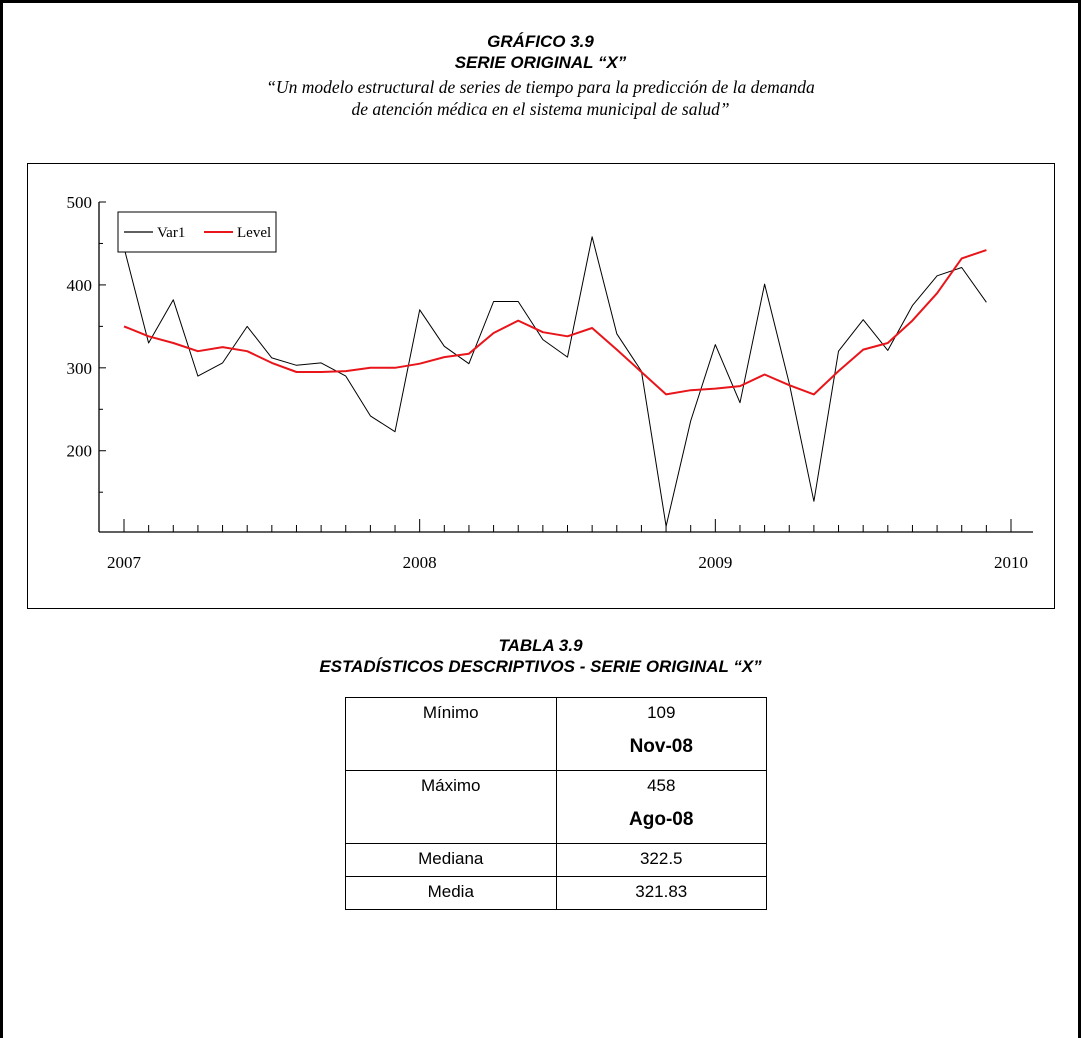 This screenshot has width=1081, height=1038. I want to click on legend-label-var1: Var1, so click(171, 233).